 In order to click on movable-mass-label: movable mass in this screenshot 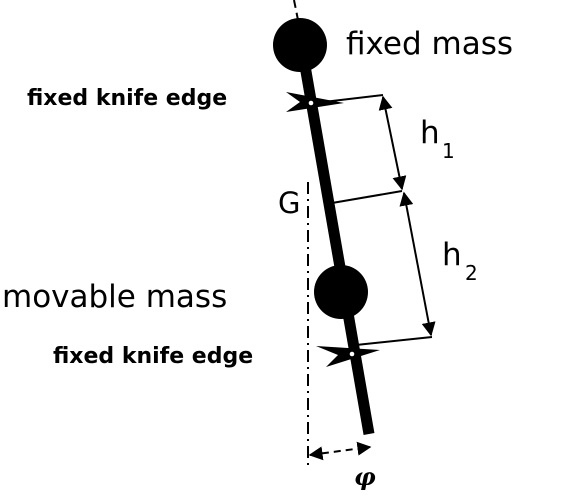, I will do `click(114, 297)`.